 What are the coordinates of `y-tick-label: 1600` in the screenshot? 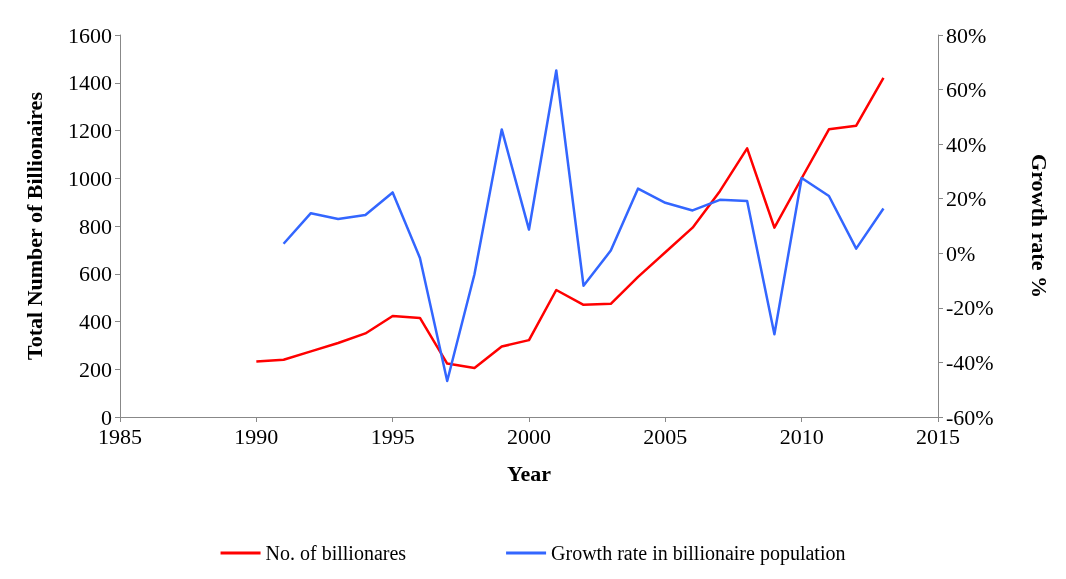 It's located at (90, 35).